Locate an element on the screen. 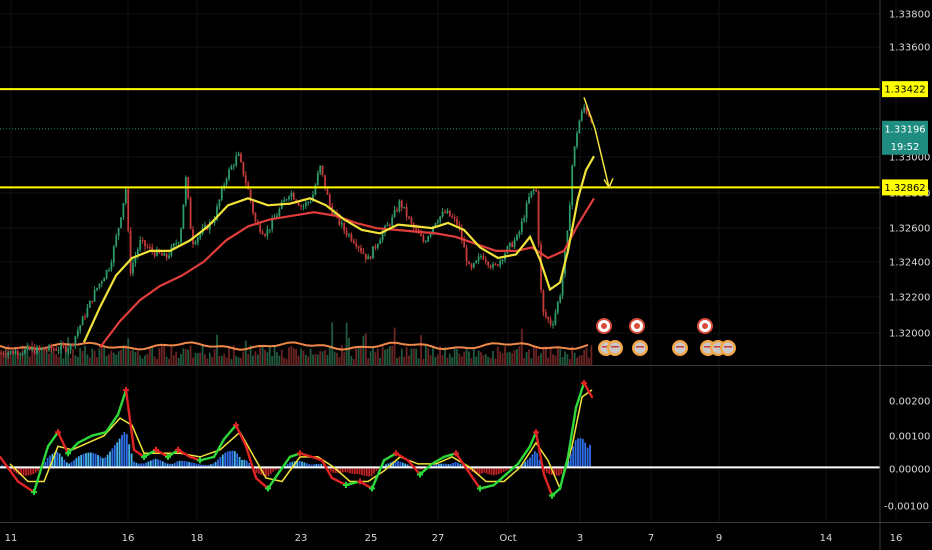 This screenshot has width=932, height=550. price-tick-label: 1.33000 is located at coordinates (909, 158).